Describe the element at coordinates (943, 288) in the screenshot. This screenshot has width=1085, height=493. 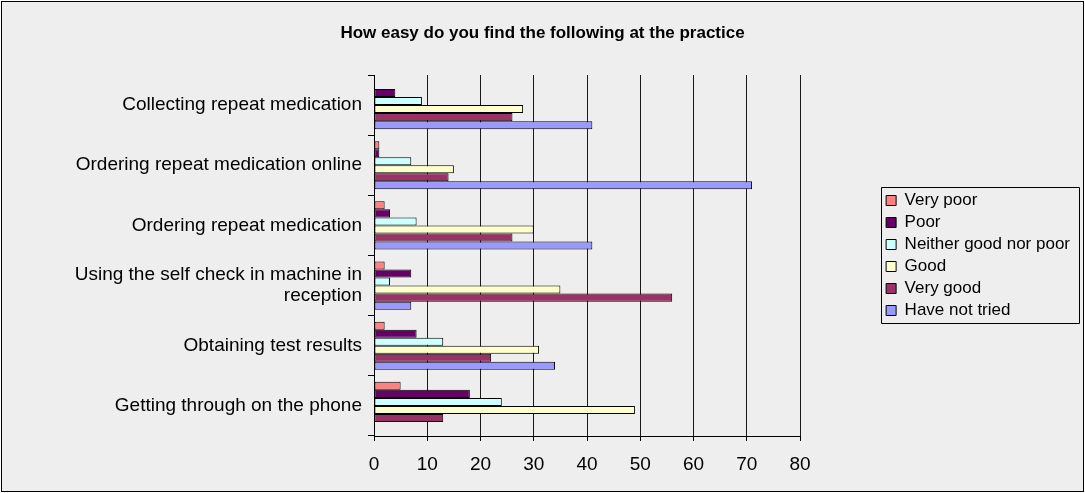
I see `legend-label: Very good` at that location.